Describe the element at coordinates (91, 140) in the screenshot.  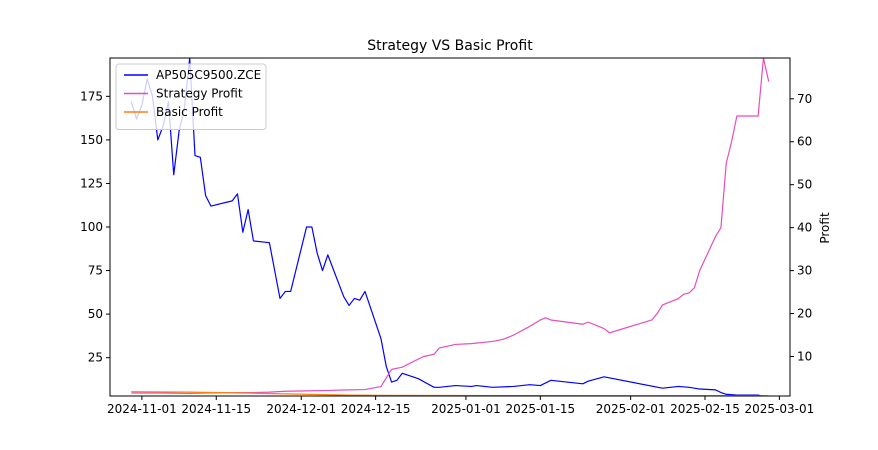
I see `y-left-tick-label: 150` at that location.